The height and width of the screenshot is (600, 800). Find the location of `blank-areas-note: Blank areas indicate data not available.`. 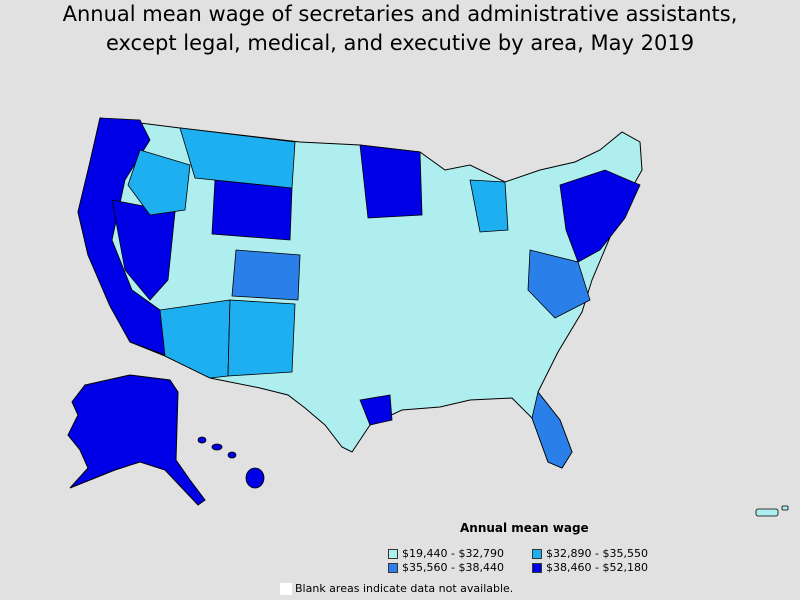

blank-areas-note: Blank areas indicate data not available. is located at coordinates (396, 588).